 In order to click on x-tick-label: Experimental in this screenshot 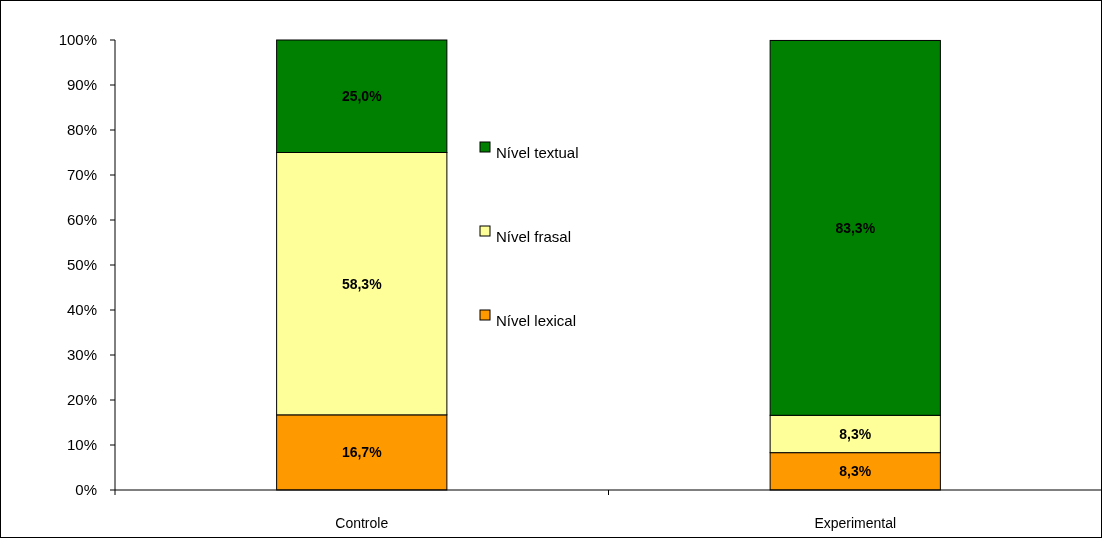, I will do `click(855, 523)`.